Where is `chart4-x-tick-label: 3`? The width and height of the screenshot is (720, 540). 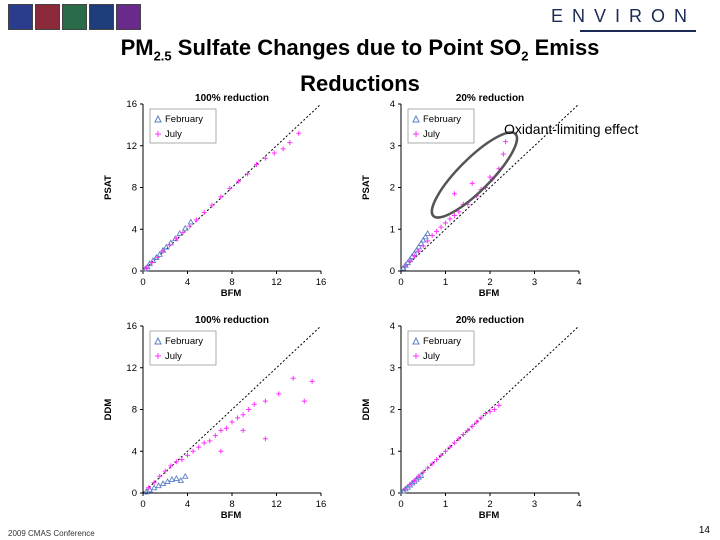 chart4-x-tick-label: 3 is located at coordinates (534, 504).